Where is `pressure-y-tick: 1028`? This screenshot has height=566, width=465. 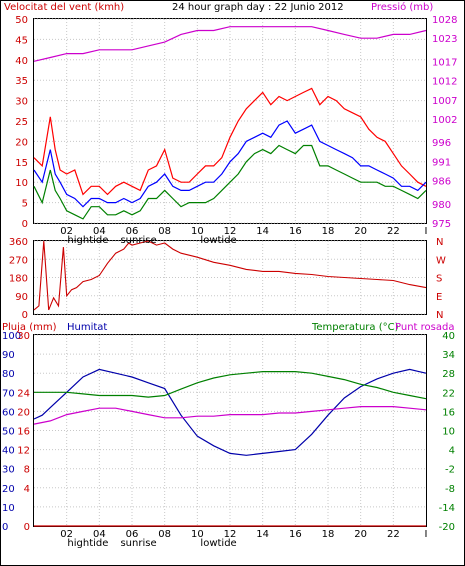 pressure-y-tick: 1028 is located at coordinates (444, 20).